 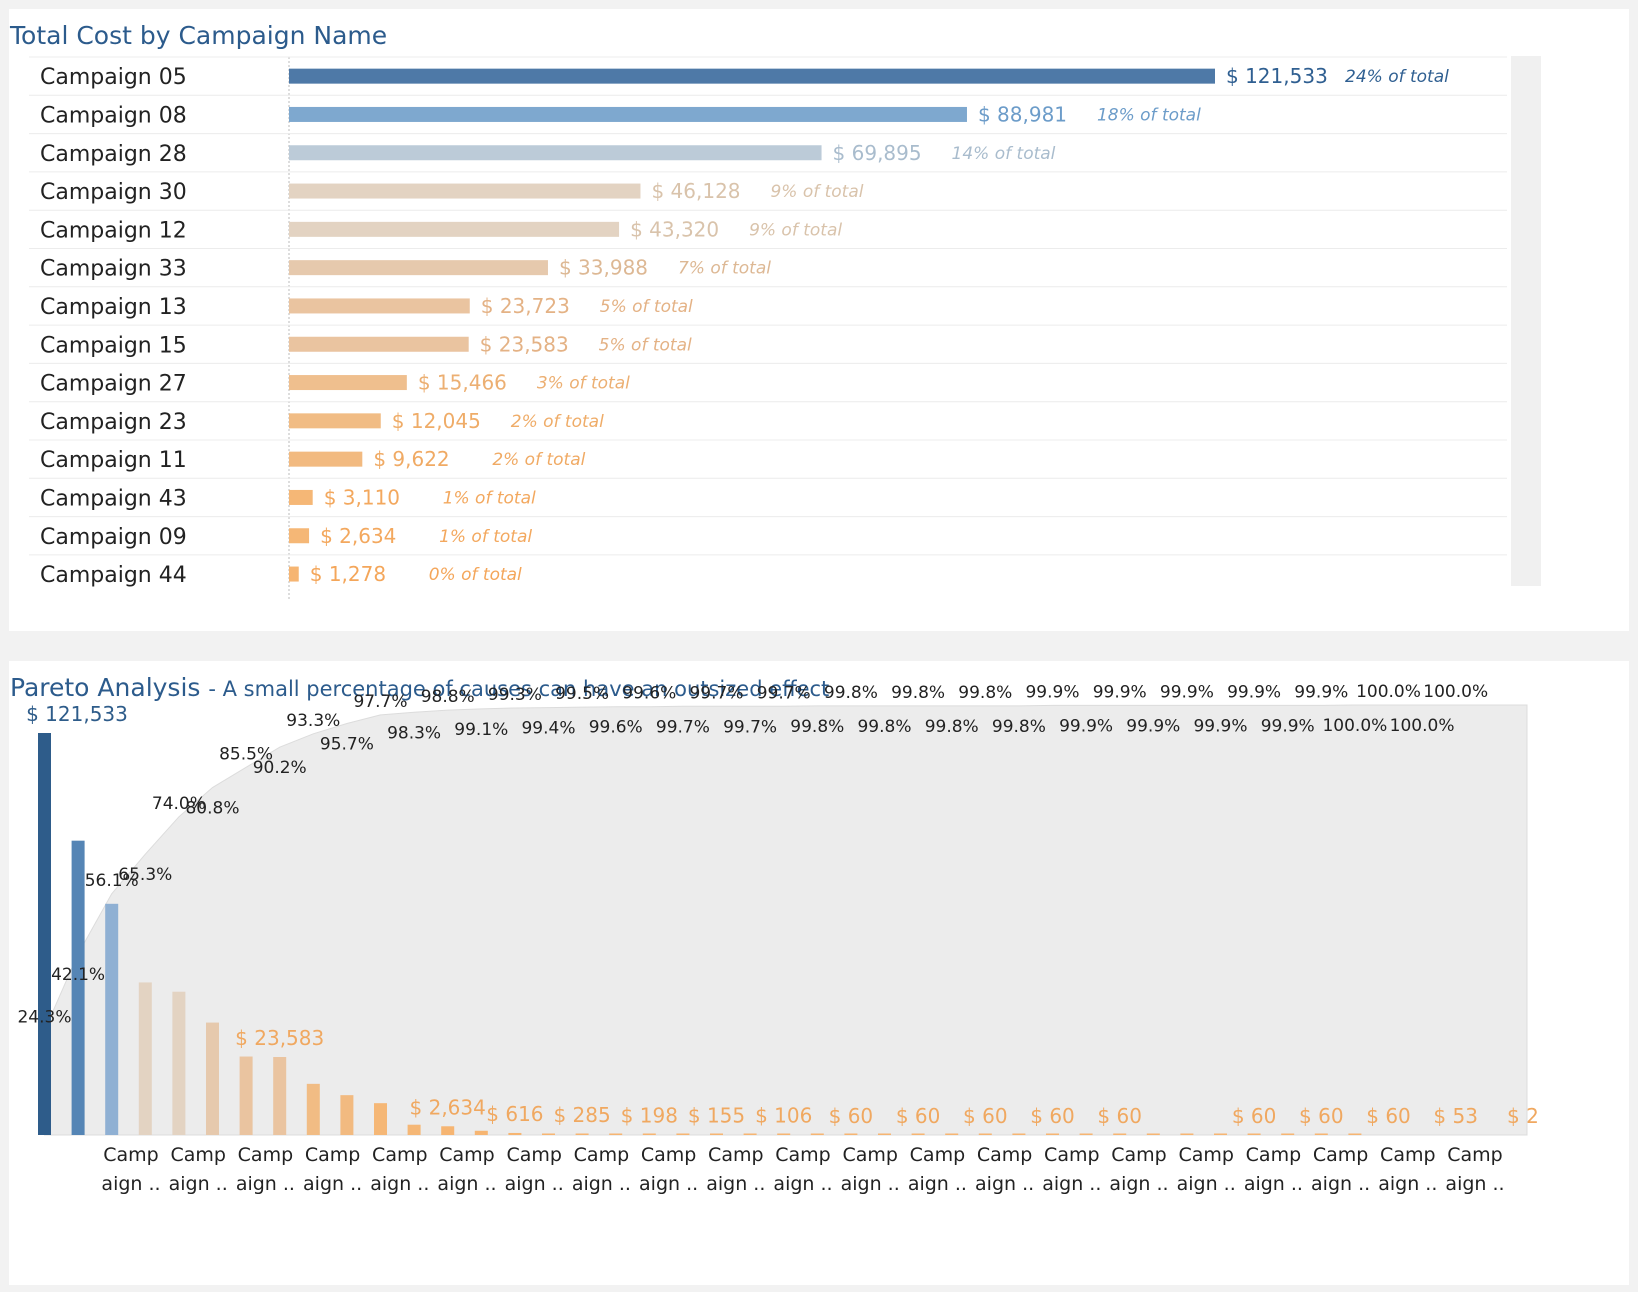 I want to click on category-label: Campaign 27, so click(x=113, y=384).